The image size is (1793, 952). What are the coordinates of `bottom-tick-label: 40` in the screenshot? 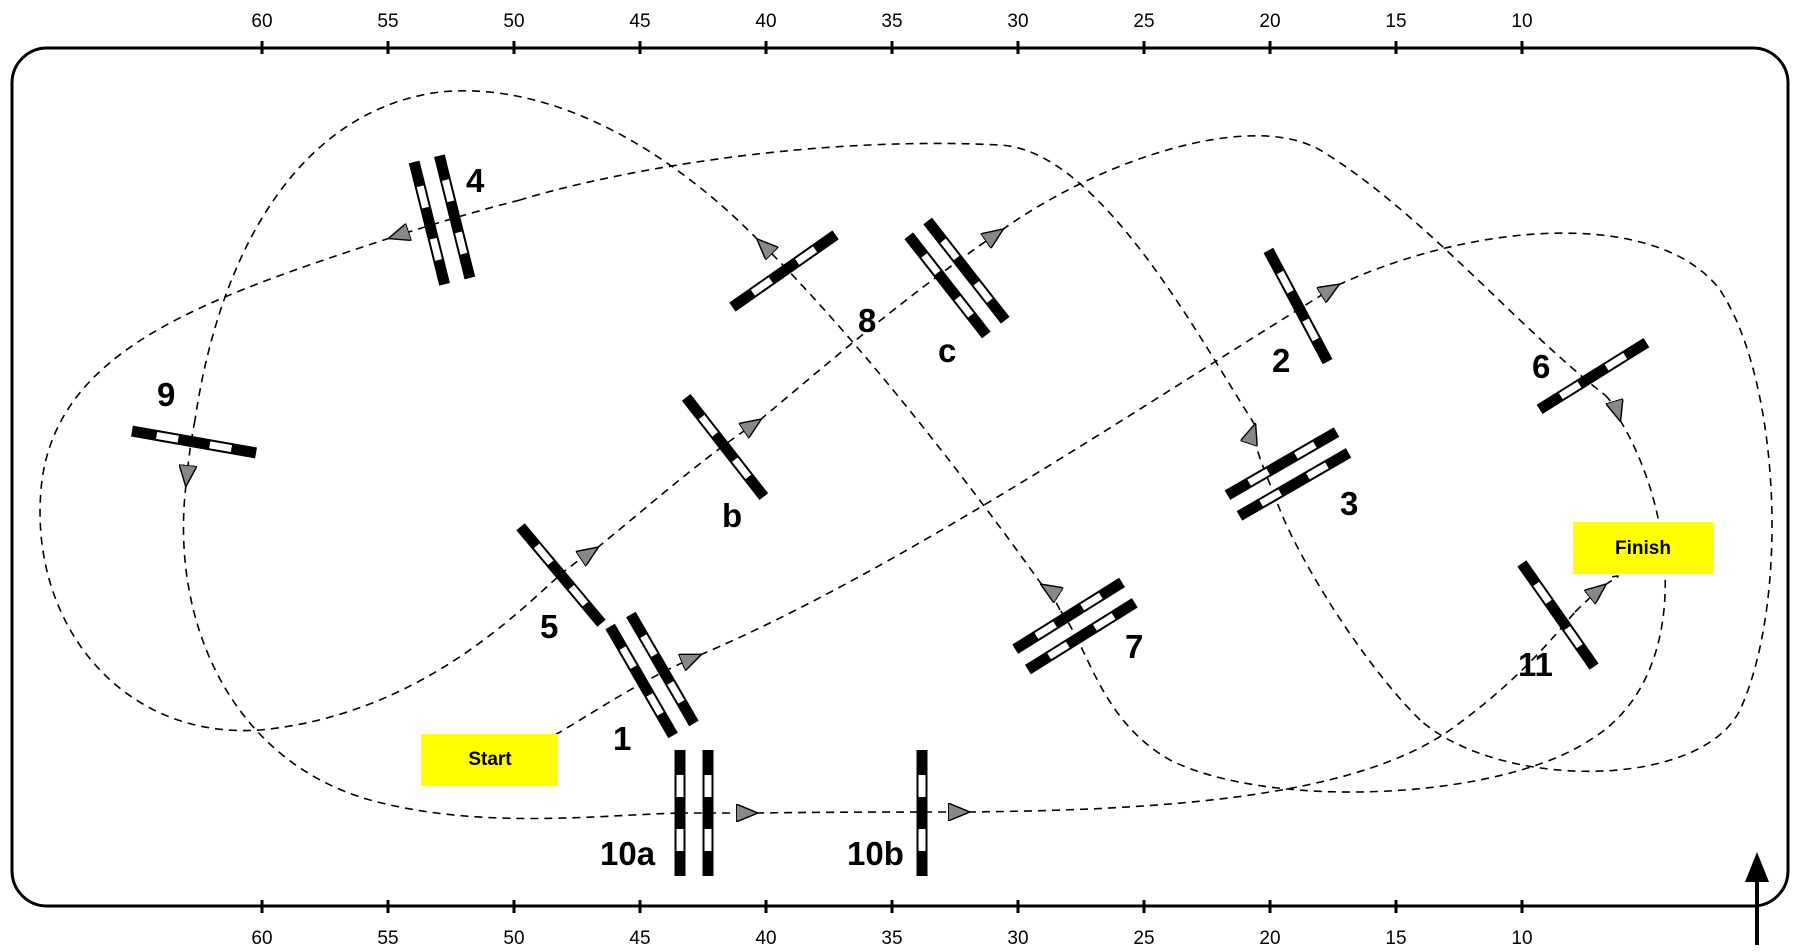 It's located at (765, 938).